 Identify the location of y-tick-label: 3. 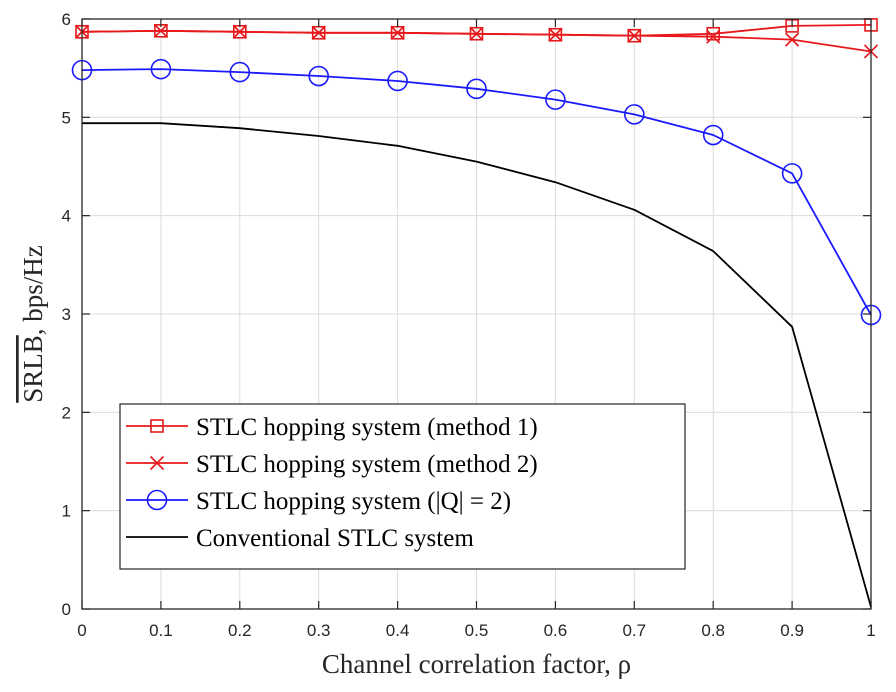
(66, 314).